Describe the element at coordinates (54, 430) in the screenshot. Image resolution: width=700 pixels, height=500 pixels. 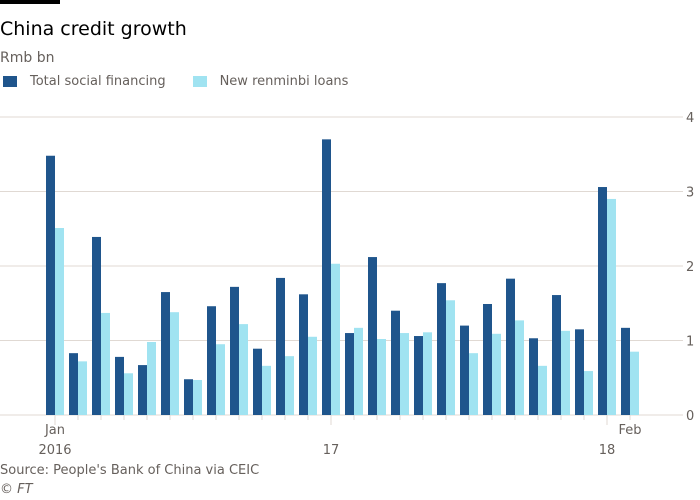
I see `x-tick-label: Jan` at that location.